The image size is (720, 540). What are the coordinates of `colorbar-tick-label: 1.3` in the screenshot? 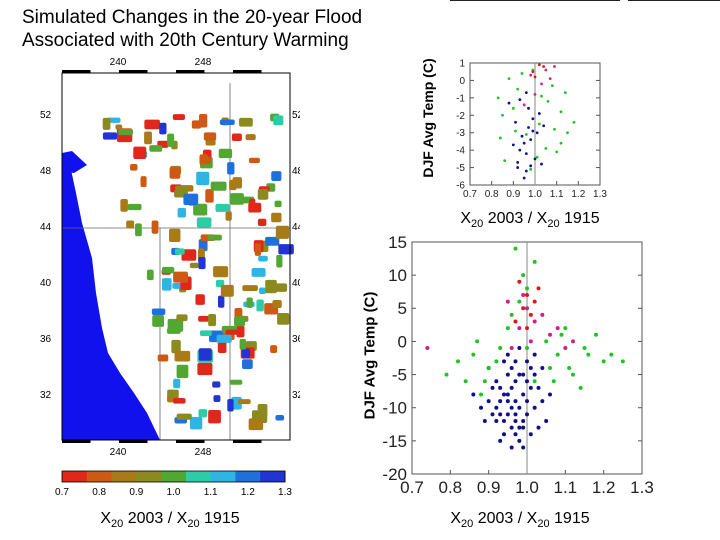 It's located at (285, 492).